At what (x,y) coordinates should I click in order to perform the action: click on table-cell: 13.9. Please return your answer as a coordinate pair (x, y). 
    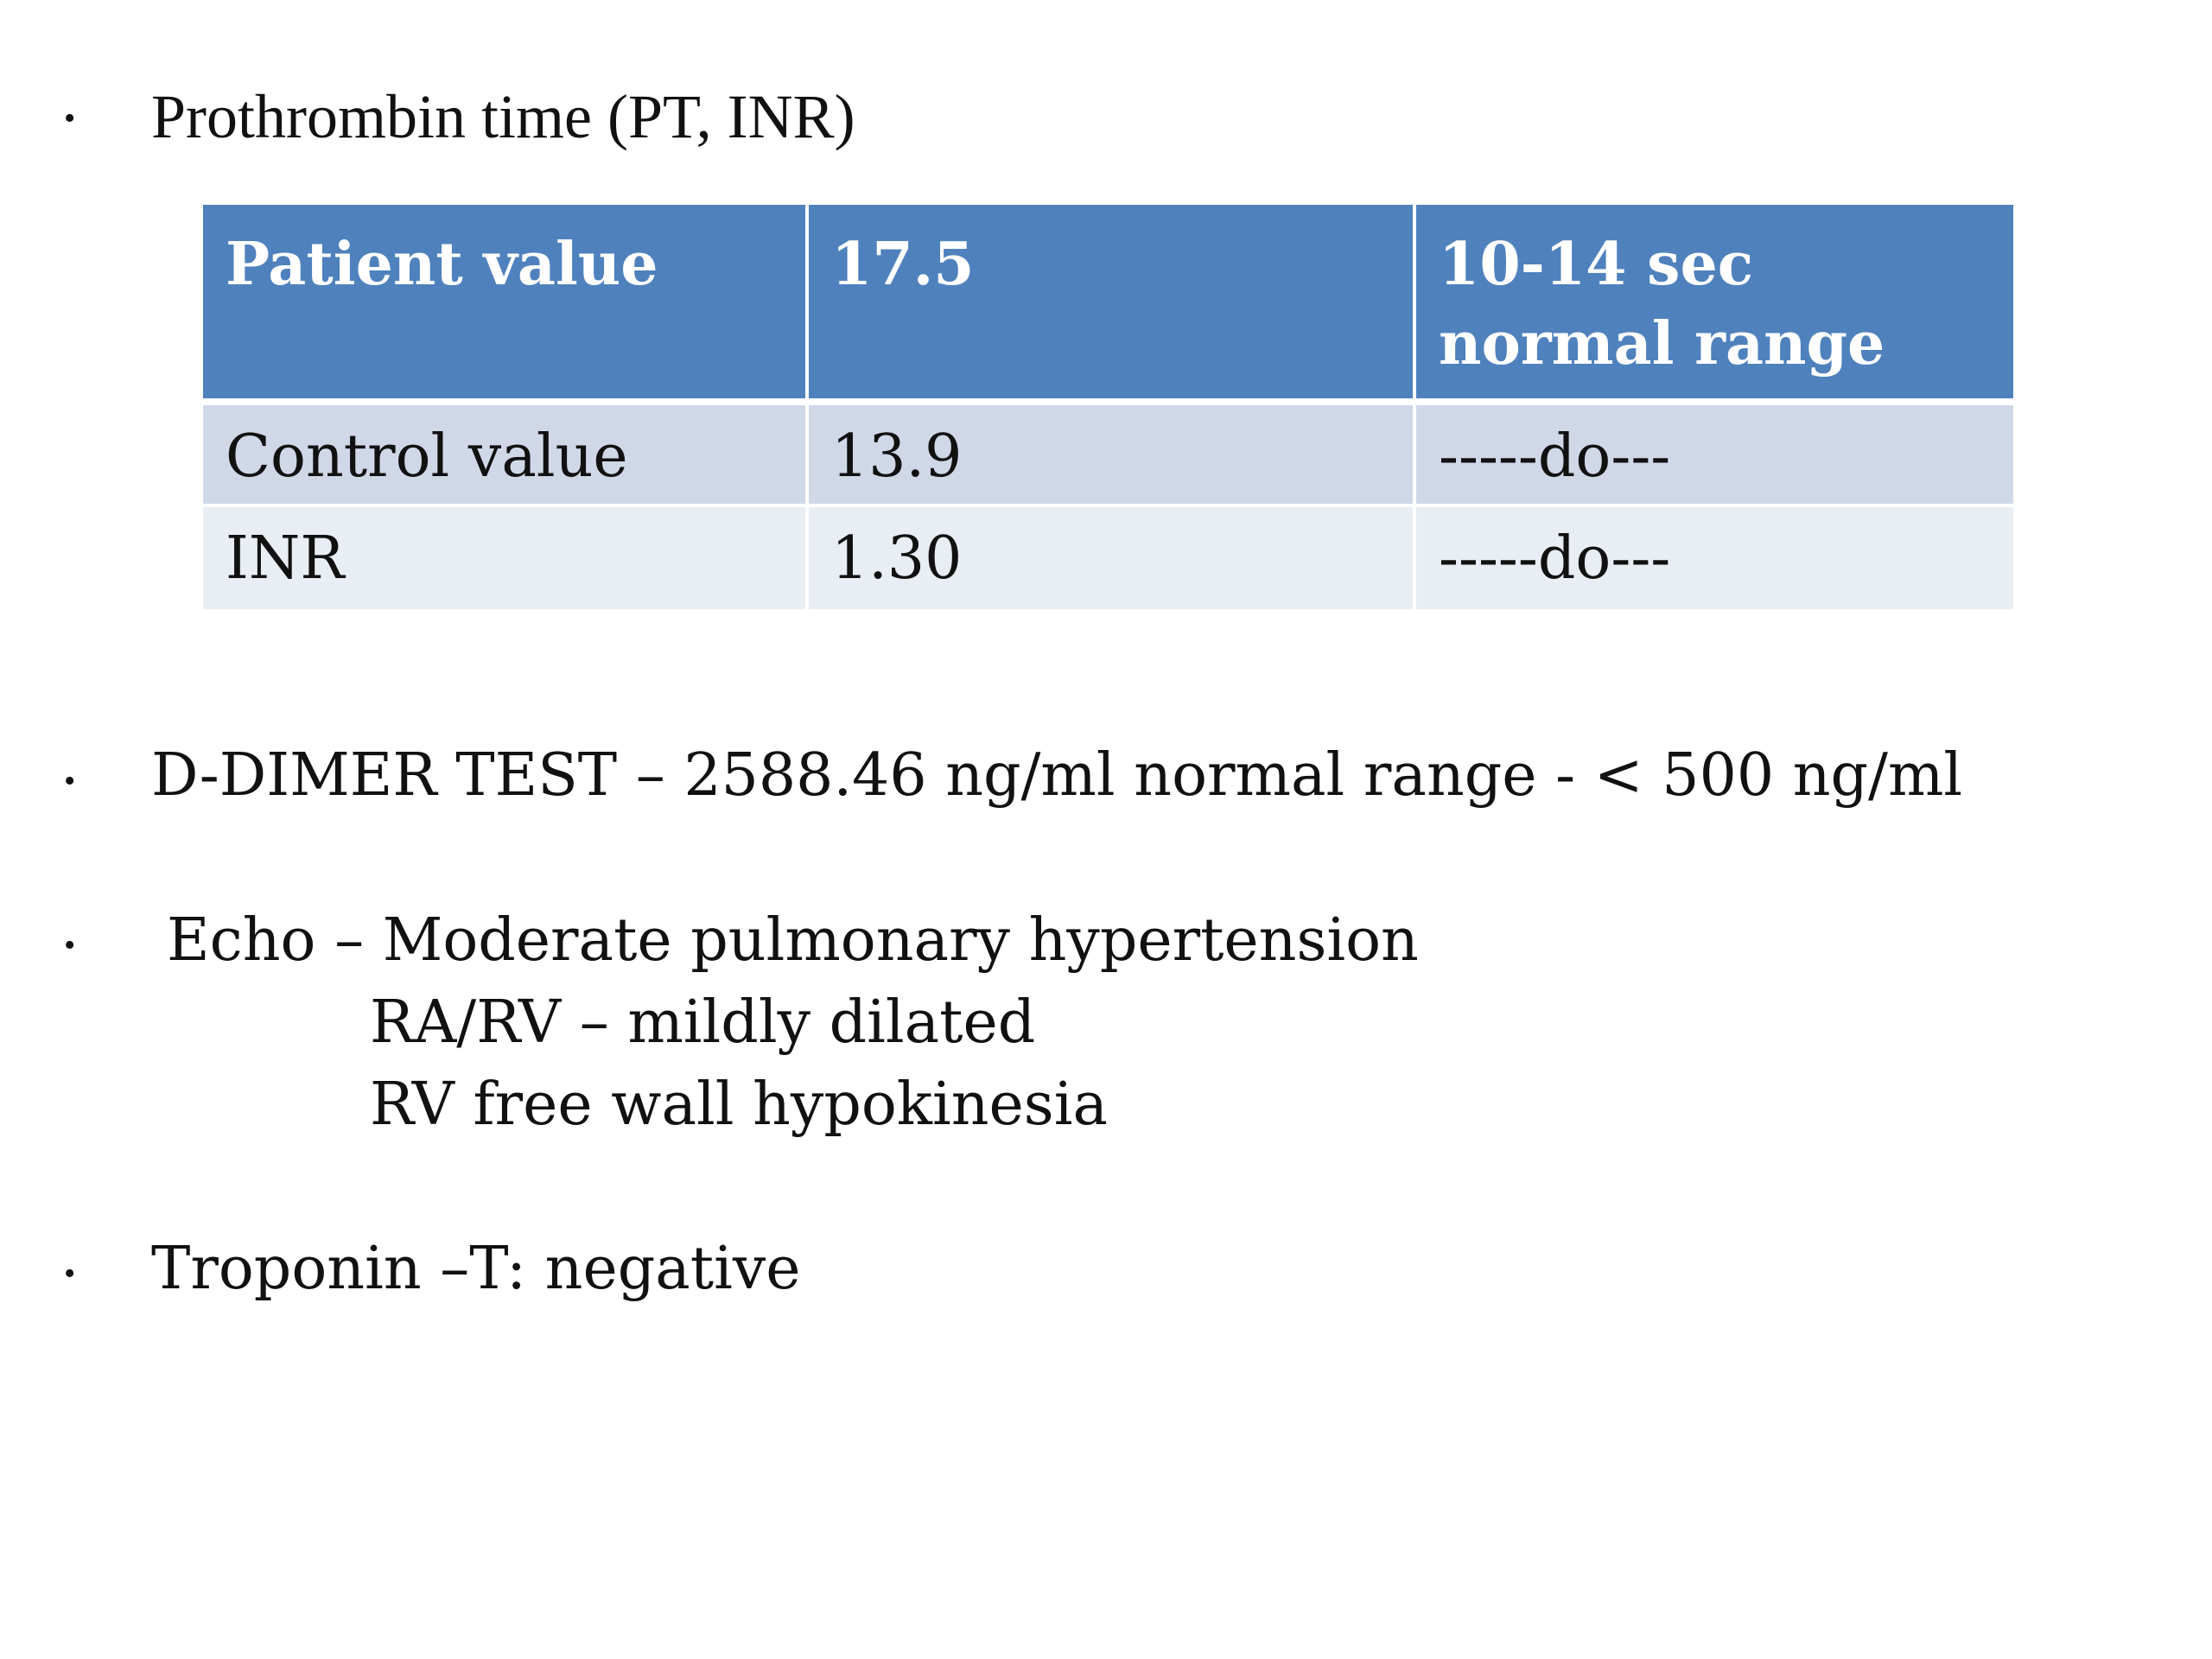
    Looking at the image, I should click on (1112, 456).